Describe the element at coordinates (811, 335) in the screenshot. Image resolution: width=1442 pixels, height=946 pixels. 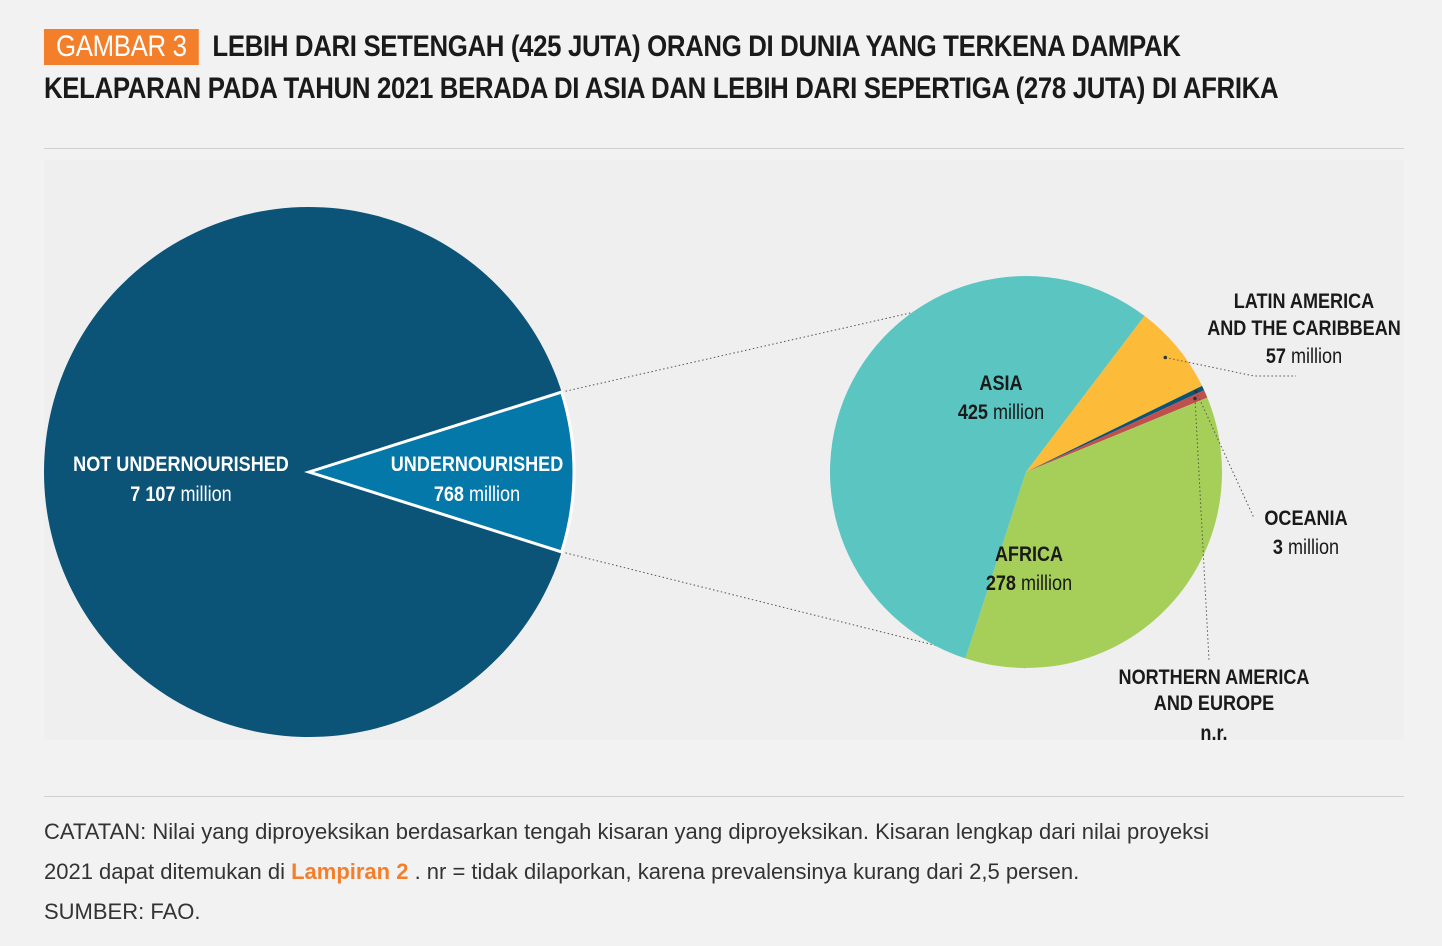
I see `connector-line-top` at that location.